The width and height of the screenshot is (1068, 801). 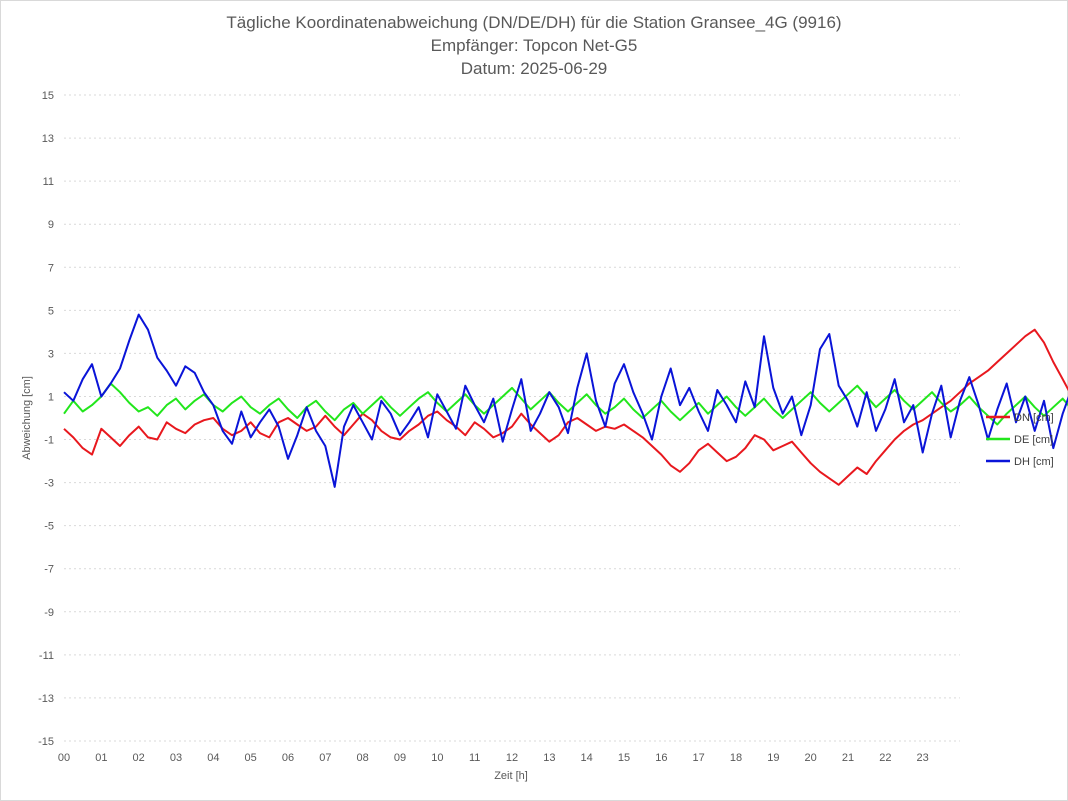 I want to click on x-tick-label: 03, so click(x=176, y=758).